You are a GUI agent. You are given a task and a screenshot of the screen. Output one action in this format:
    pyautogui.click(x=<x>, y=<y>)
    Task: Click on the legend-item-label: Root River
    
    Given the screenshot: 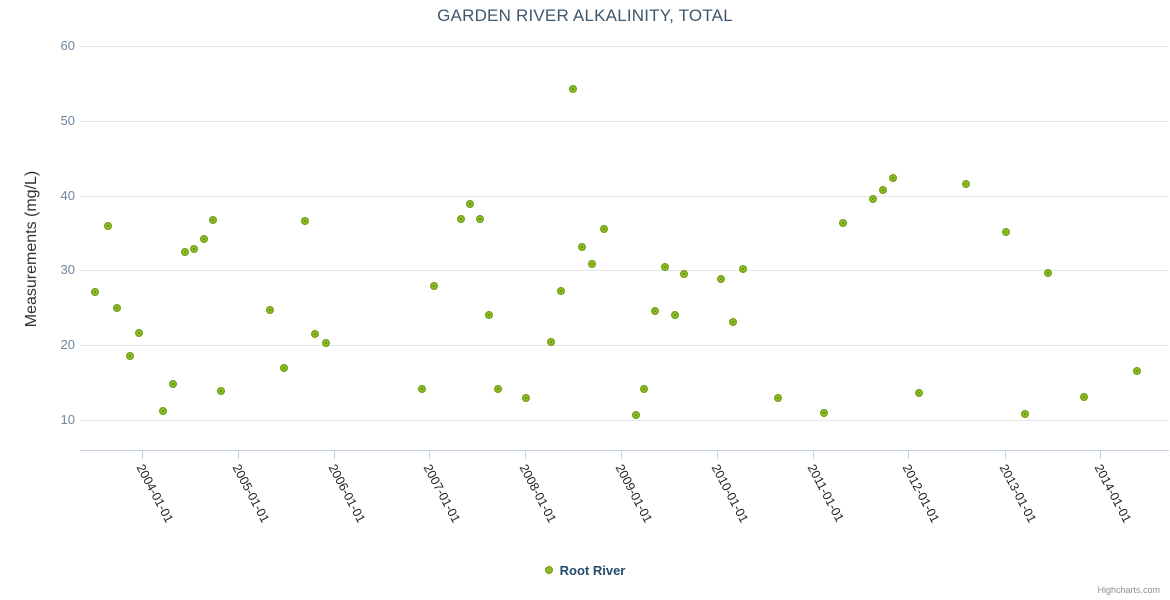 What is the action you would take?
    pyautogui.click(x=592, y=571)
    